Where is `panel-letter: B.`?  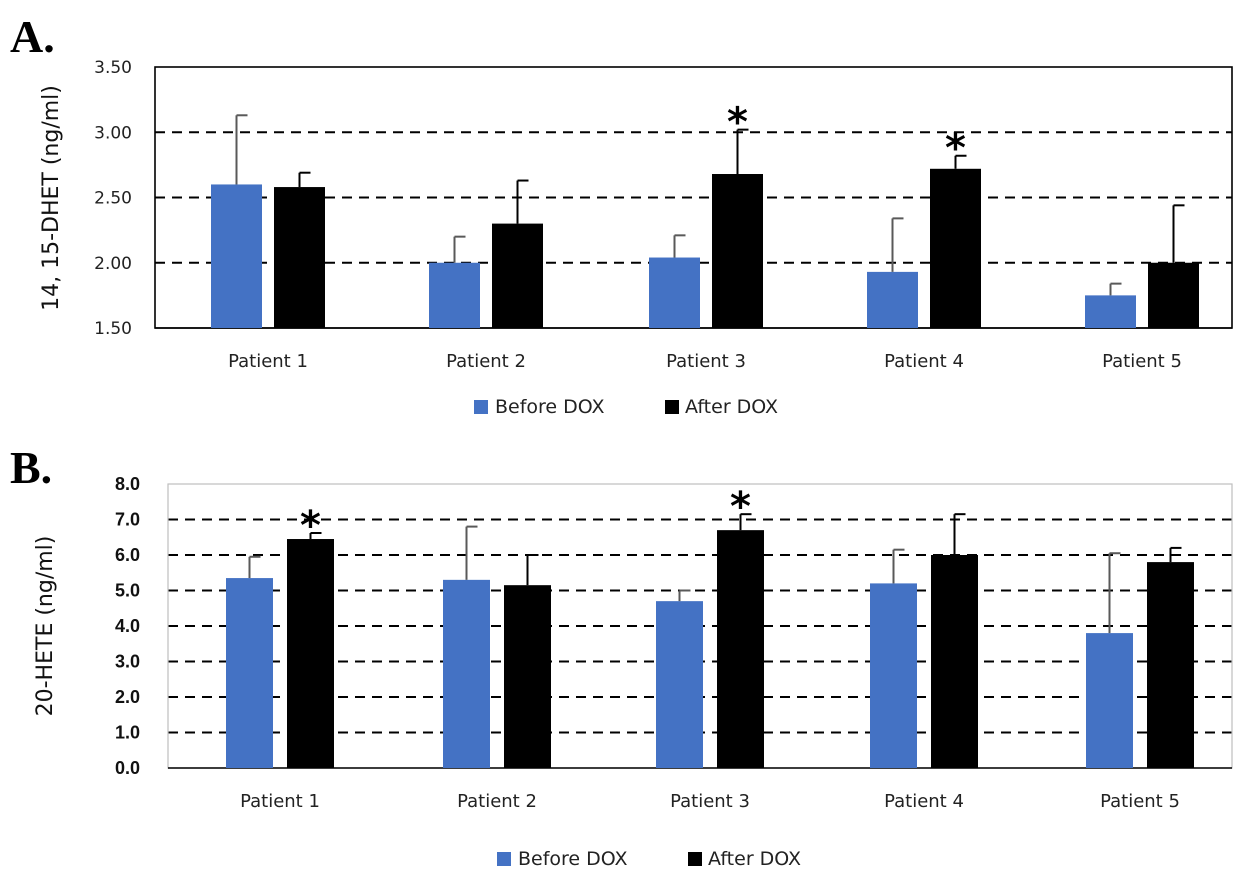 panel-letter: B. is located at coordinates (31, 467).